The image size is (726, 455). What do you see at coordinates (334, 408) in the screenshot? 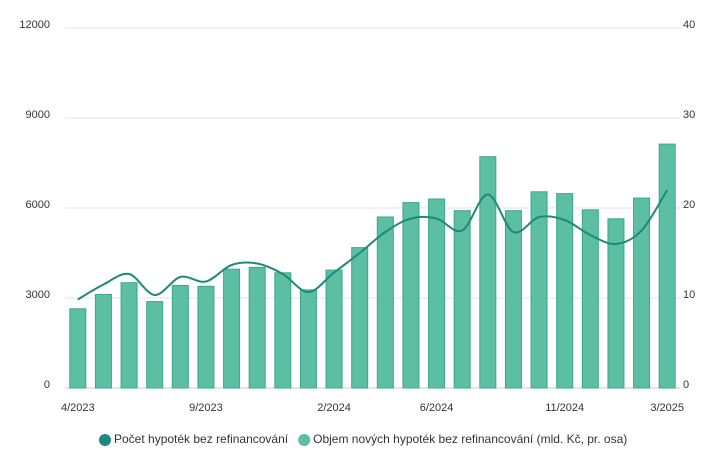
I see `x-tick-label: 2/2024` at bounding box center [334, 408].